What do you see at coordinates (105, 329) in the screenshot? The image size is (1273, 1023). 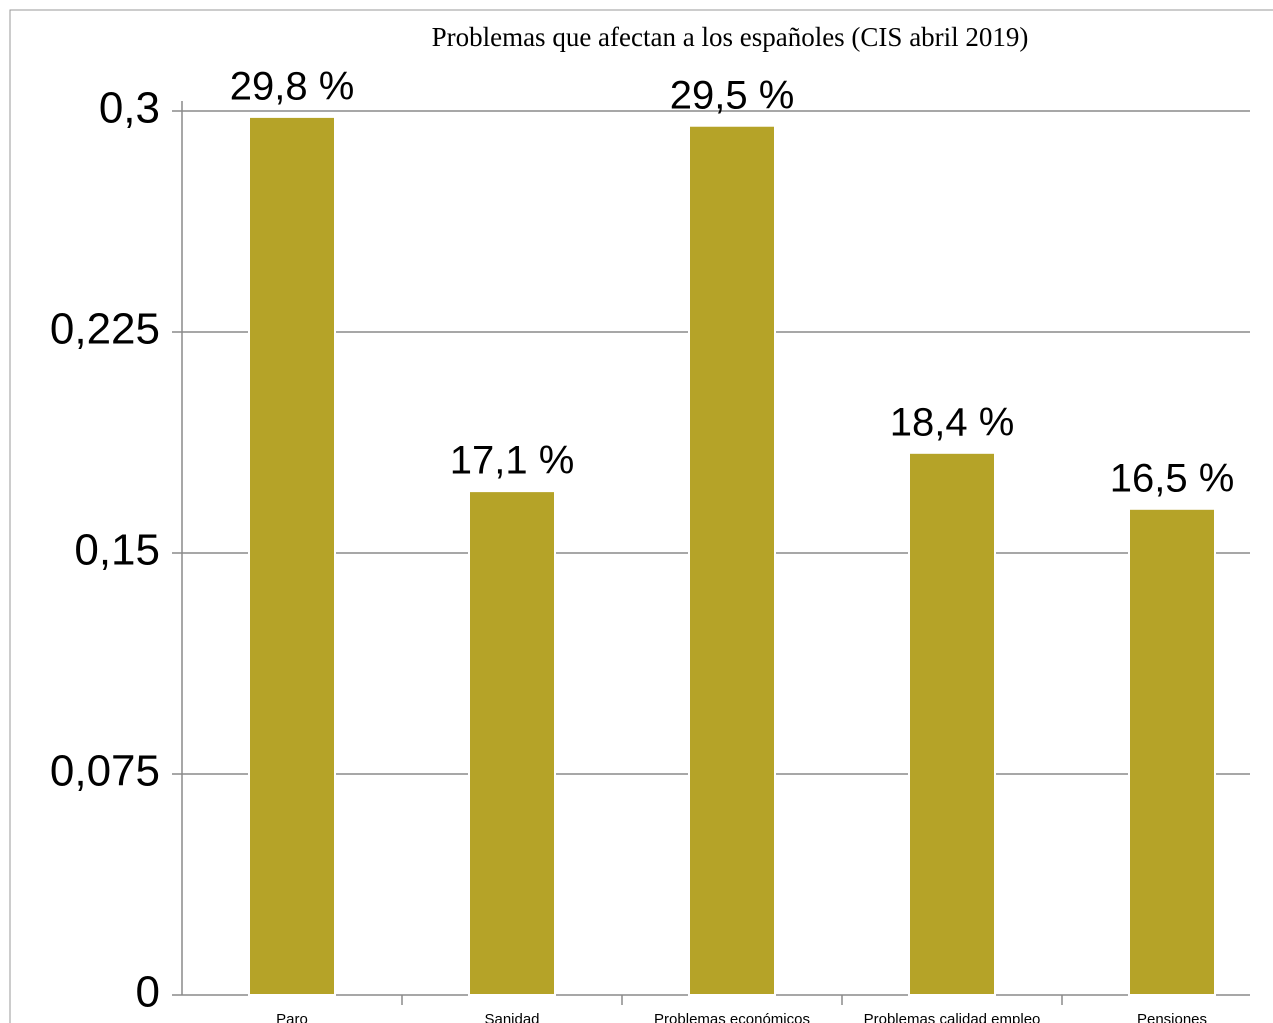 I see `y-tick-label: 0,225` at bounding box center [105, 329].